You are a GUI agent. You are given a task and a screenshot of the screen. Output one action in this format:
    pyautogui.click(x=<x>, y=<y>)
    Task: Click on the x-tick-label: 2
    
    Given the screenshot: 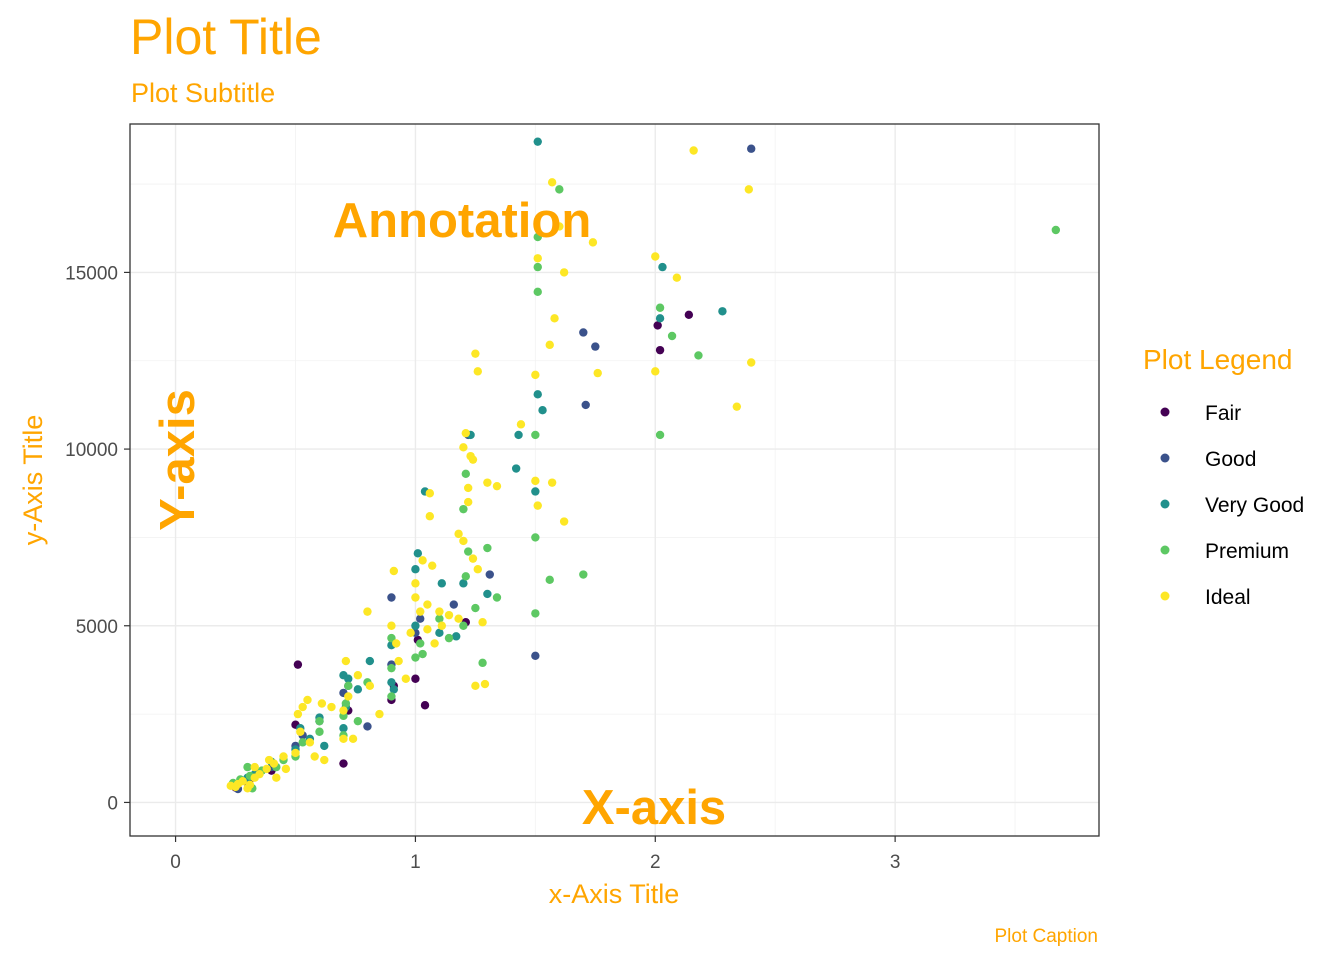 What is the action you would take?
    pyautogui.click(x=655, y=862)
    